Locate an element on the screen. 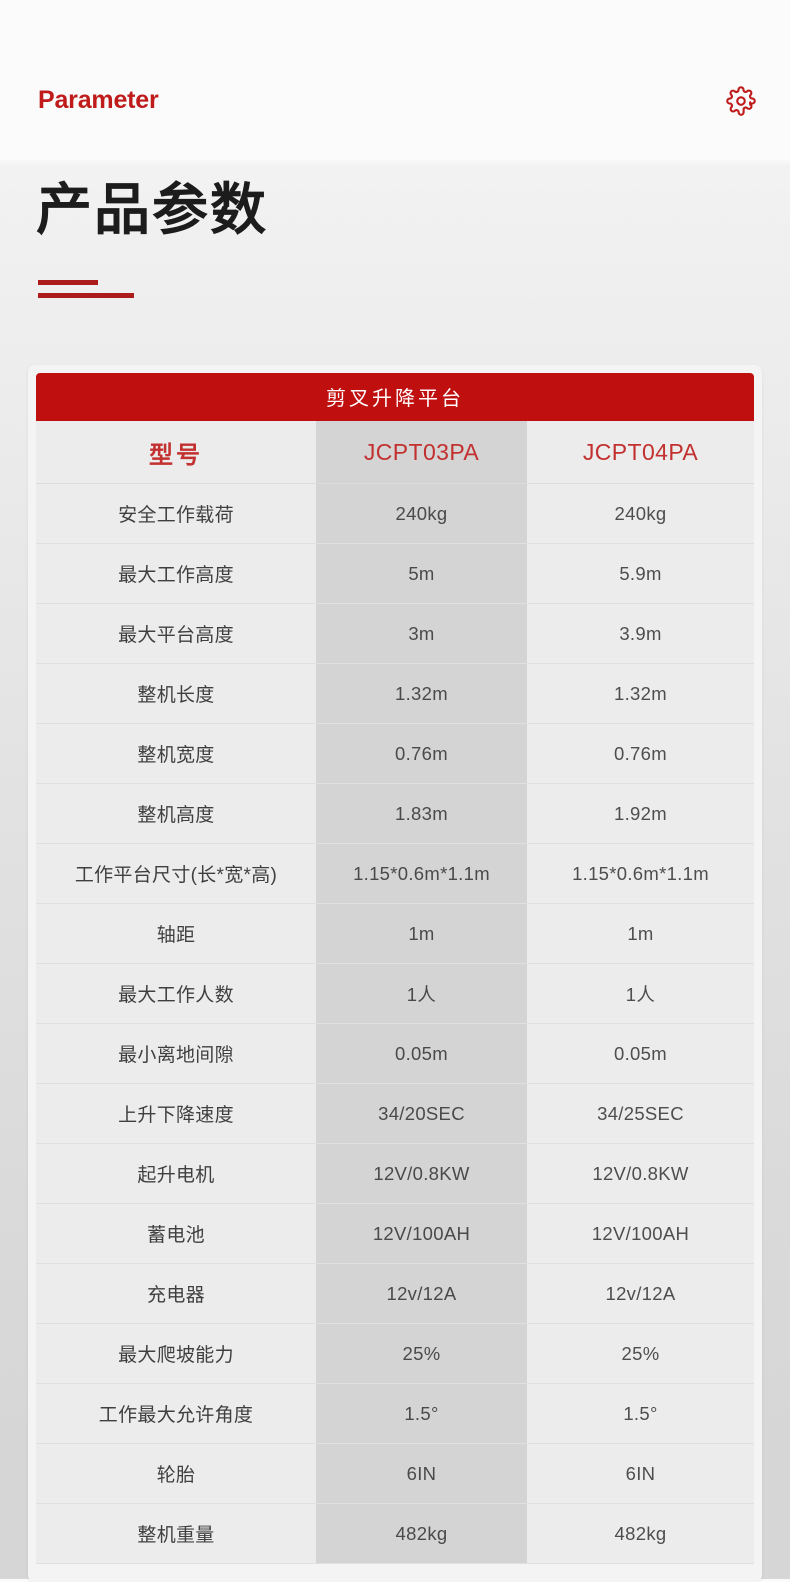  row-value-jcpt04pa: 240kg is located at coordinates (640, 513).